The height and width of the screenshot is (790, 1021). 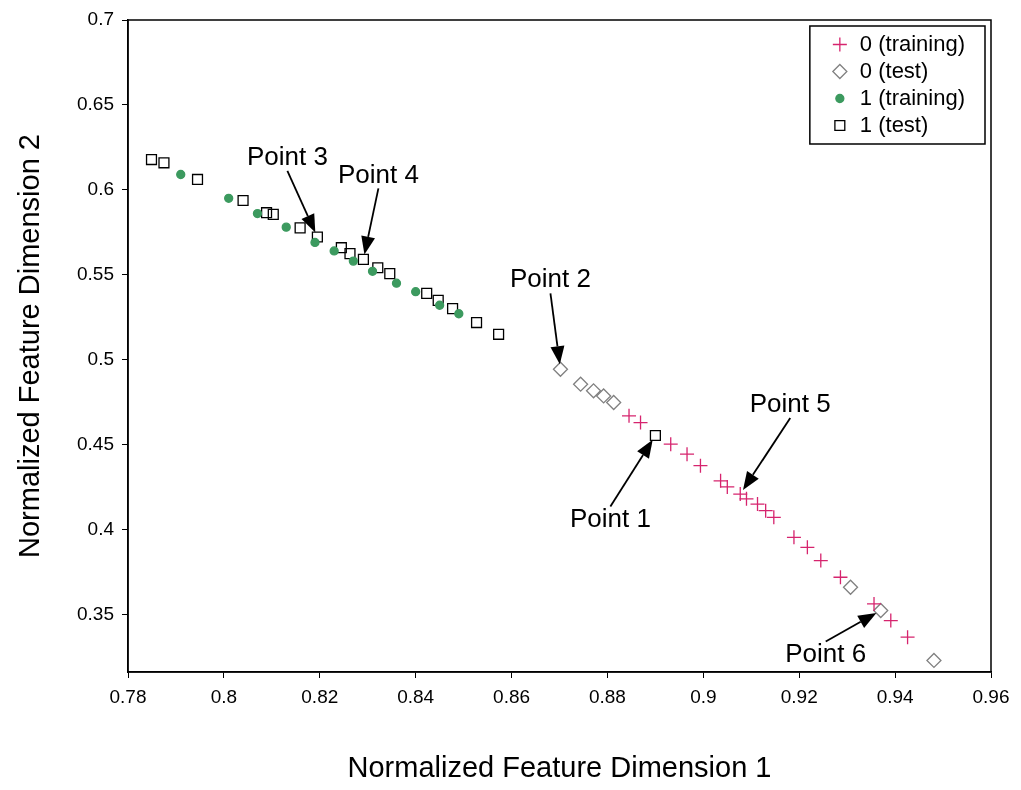 I want to click on legend-label: 0 (test), so click(x=894, y=70).